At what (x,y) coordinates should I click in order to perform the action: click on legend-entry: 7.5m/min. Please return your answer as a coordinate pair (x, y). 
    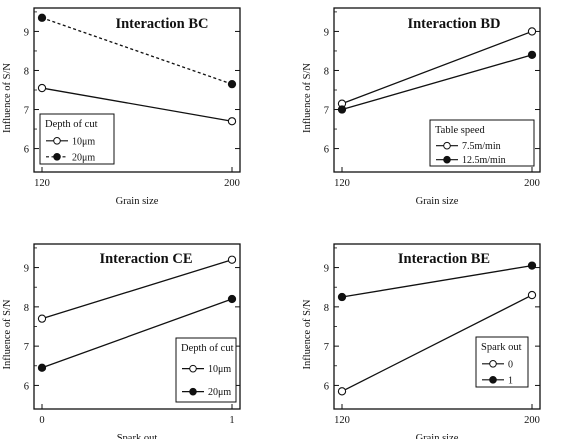
    Looking at the image, I should click on (481, 146).